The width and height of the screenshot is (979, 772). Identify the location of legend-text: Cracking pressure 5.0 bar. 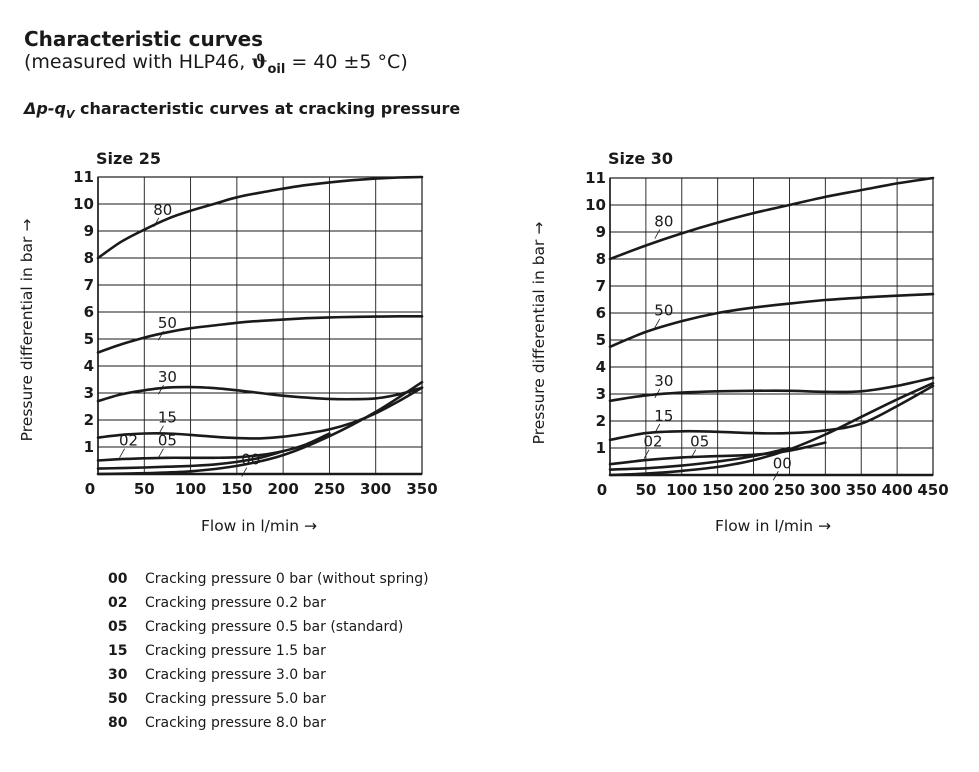
(235, 699).